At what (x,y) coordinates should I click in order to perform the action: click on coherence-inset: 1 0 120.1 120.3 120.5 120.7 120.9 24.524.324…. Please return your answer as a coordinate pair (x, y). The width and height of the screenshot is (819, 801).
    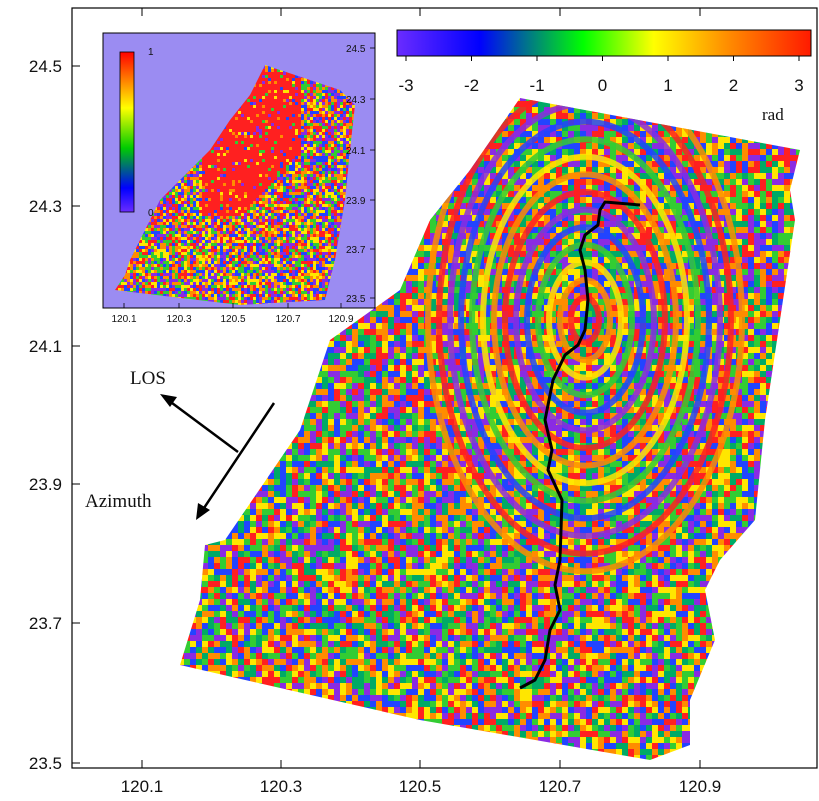
    Looking at the image, I should click on (239, 178).